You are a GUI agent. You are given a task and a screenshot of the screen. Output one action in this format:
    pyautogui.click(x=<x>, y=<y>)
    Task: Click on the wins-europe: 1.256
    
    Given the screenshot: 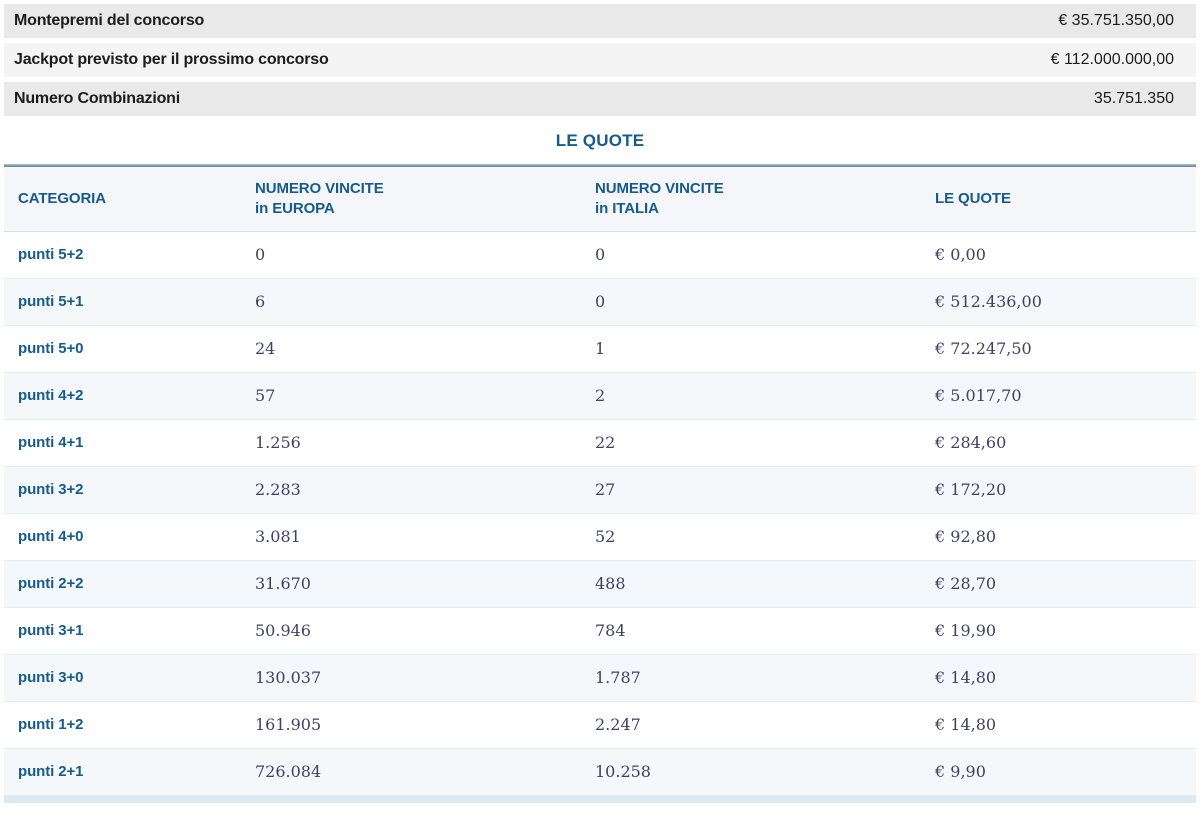 What is the action you would take?
    pyautogui.click(x=415, y=443)
    